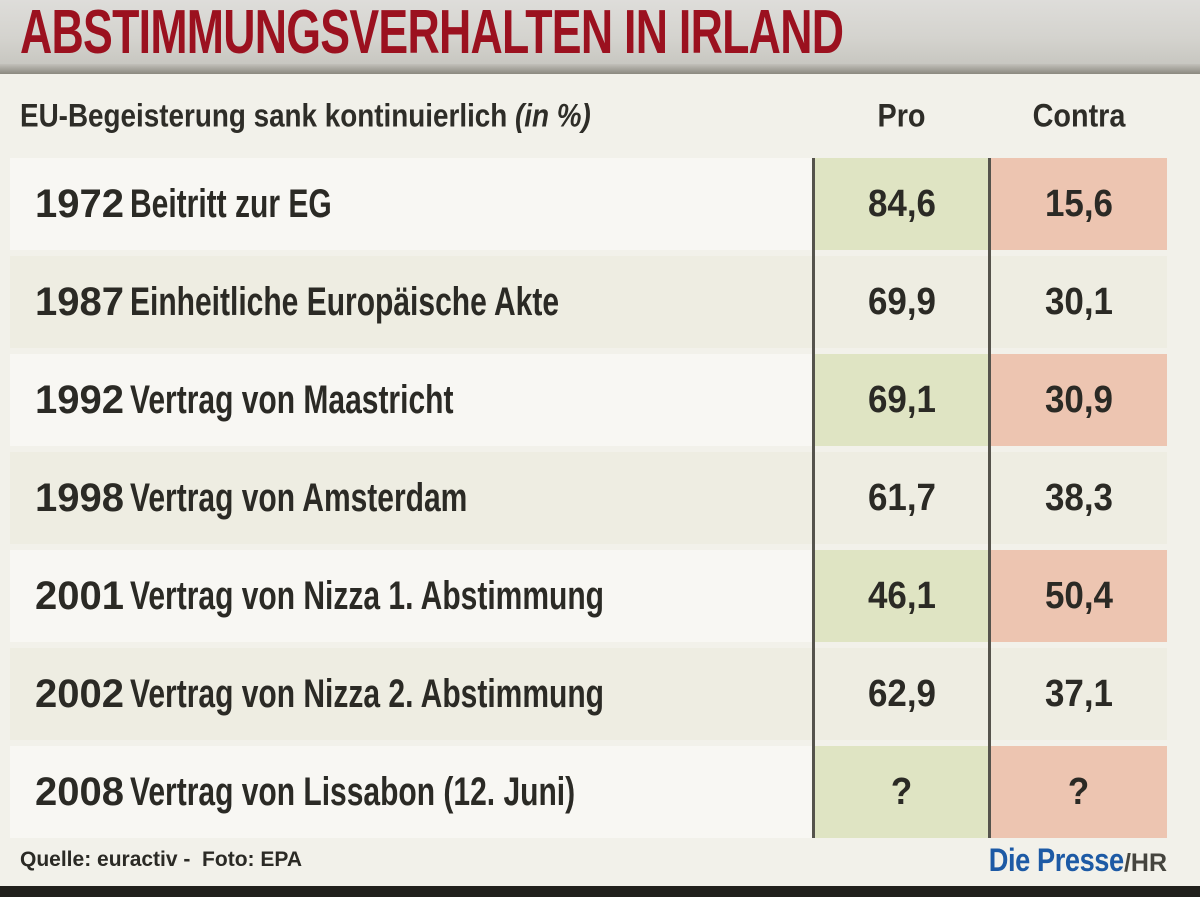  I want to click on table-row: 1998 Vertrag von Amsterdam 61,7 38,3, so click(588, 498).